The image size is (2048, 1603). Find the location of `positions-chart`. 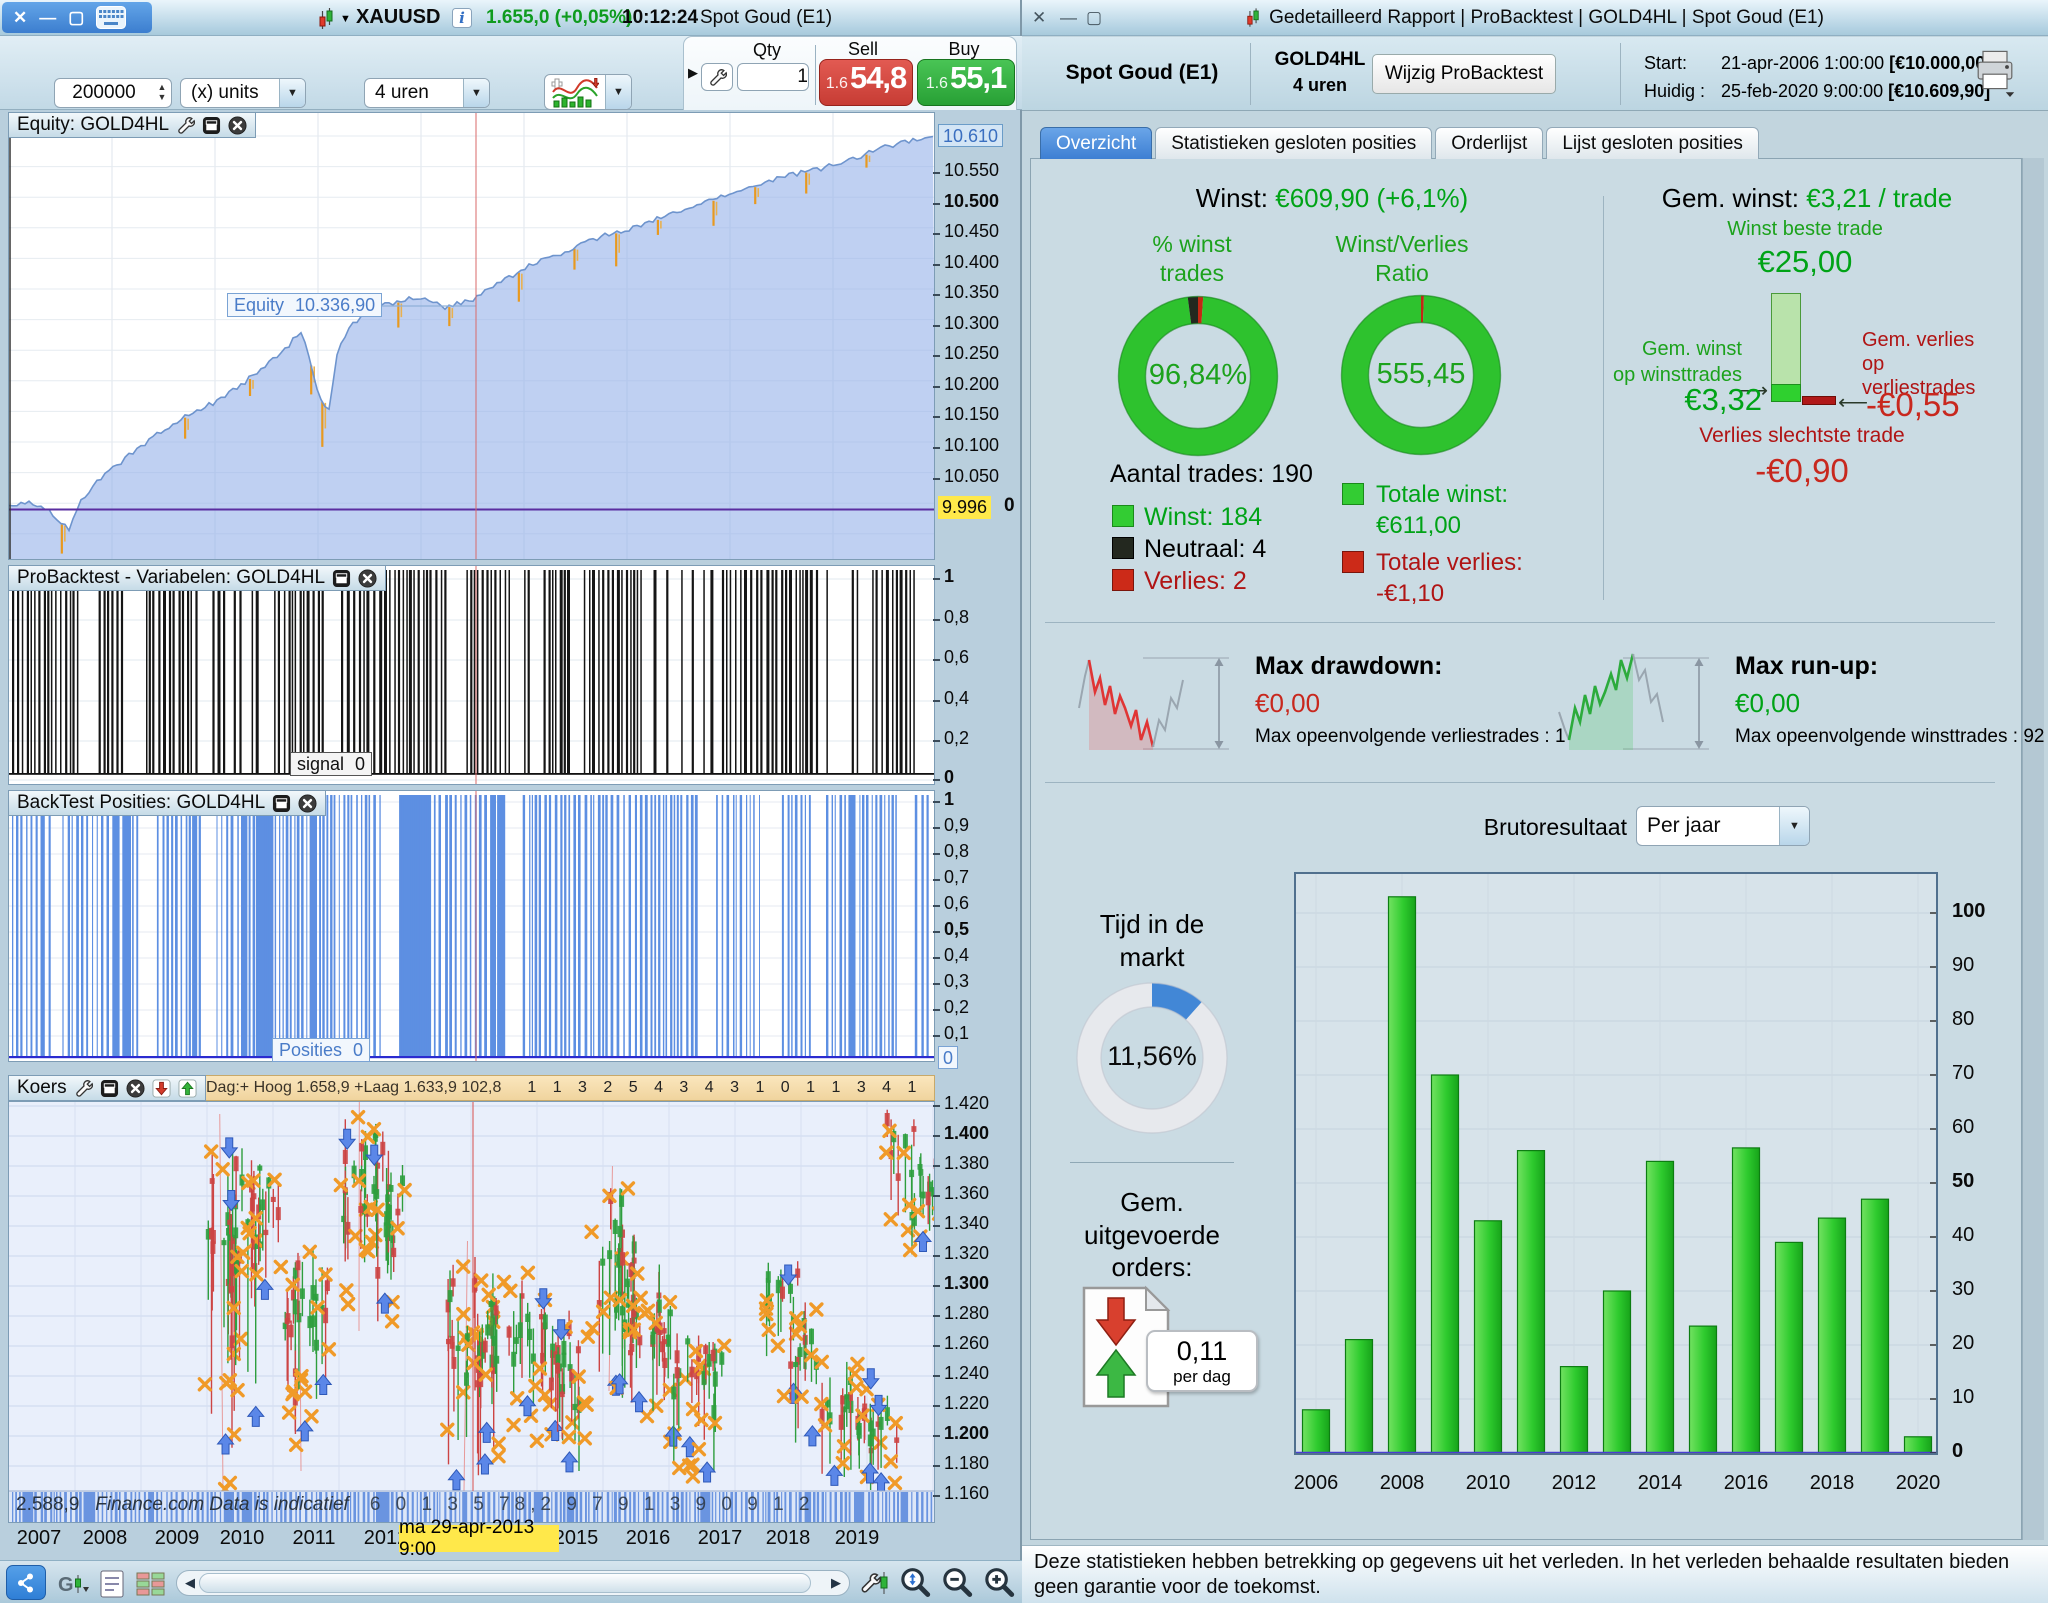

positions-chart is located at coordinates (471, 926).